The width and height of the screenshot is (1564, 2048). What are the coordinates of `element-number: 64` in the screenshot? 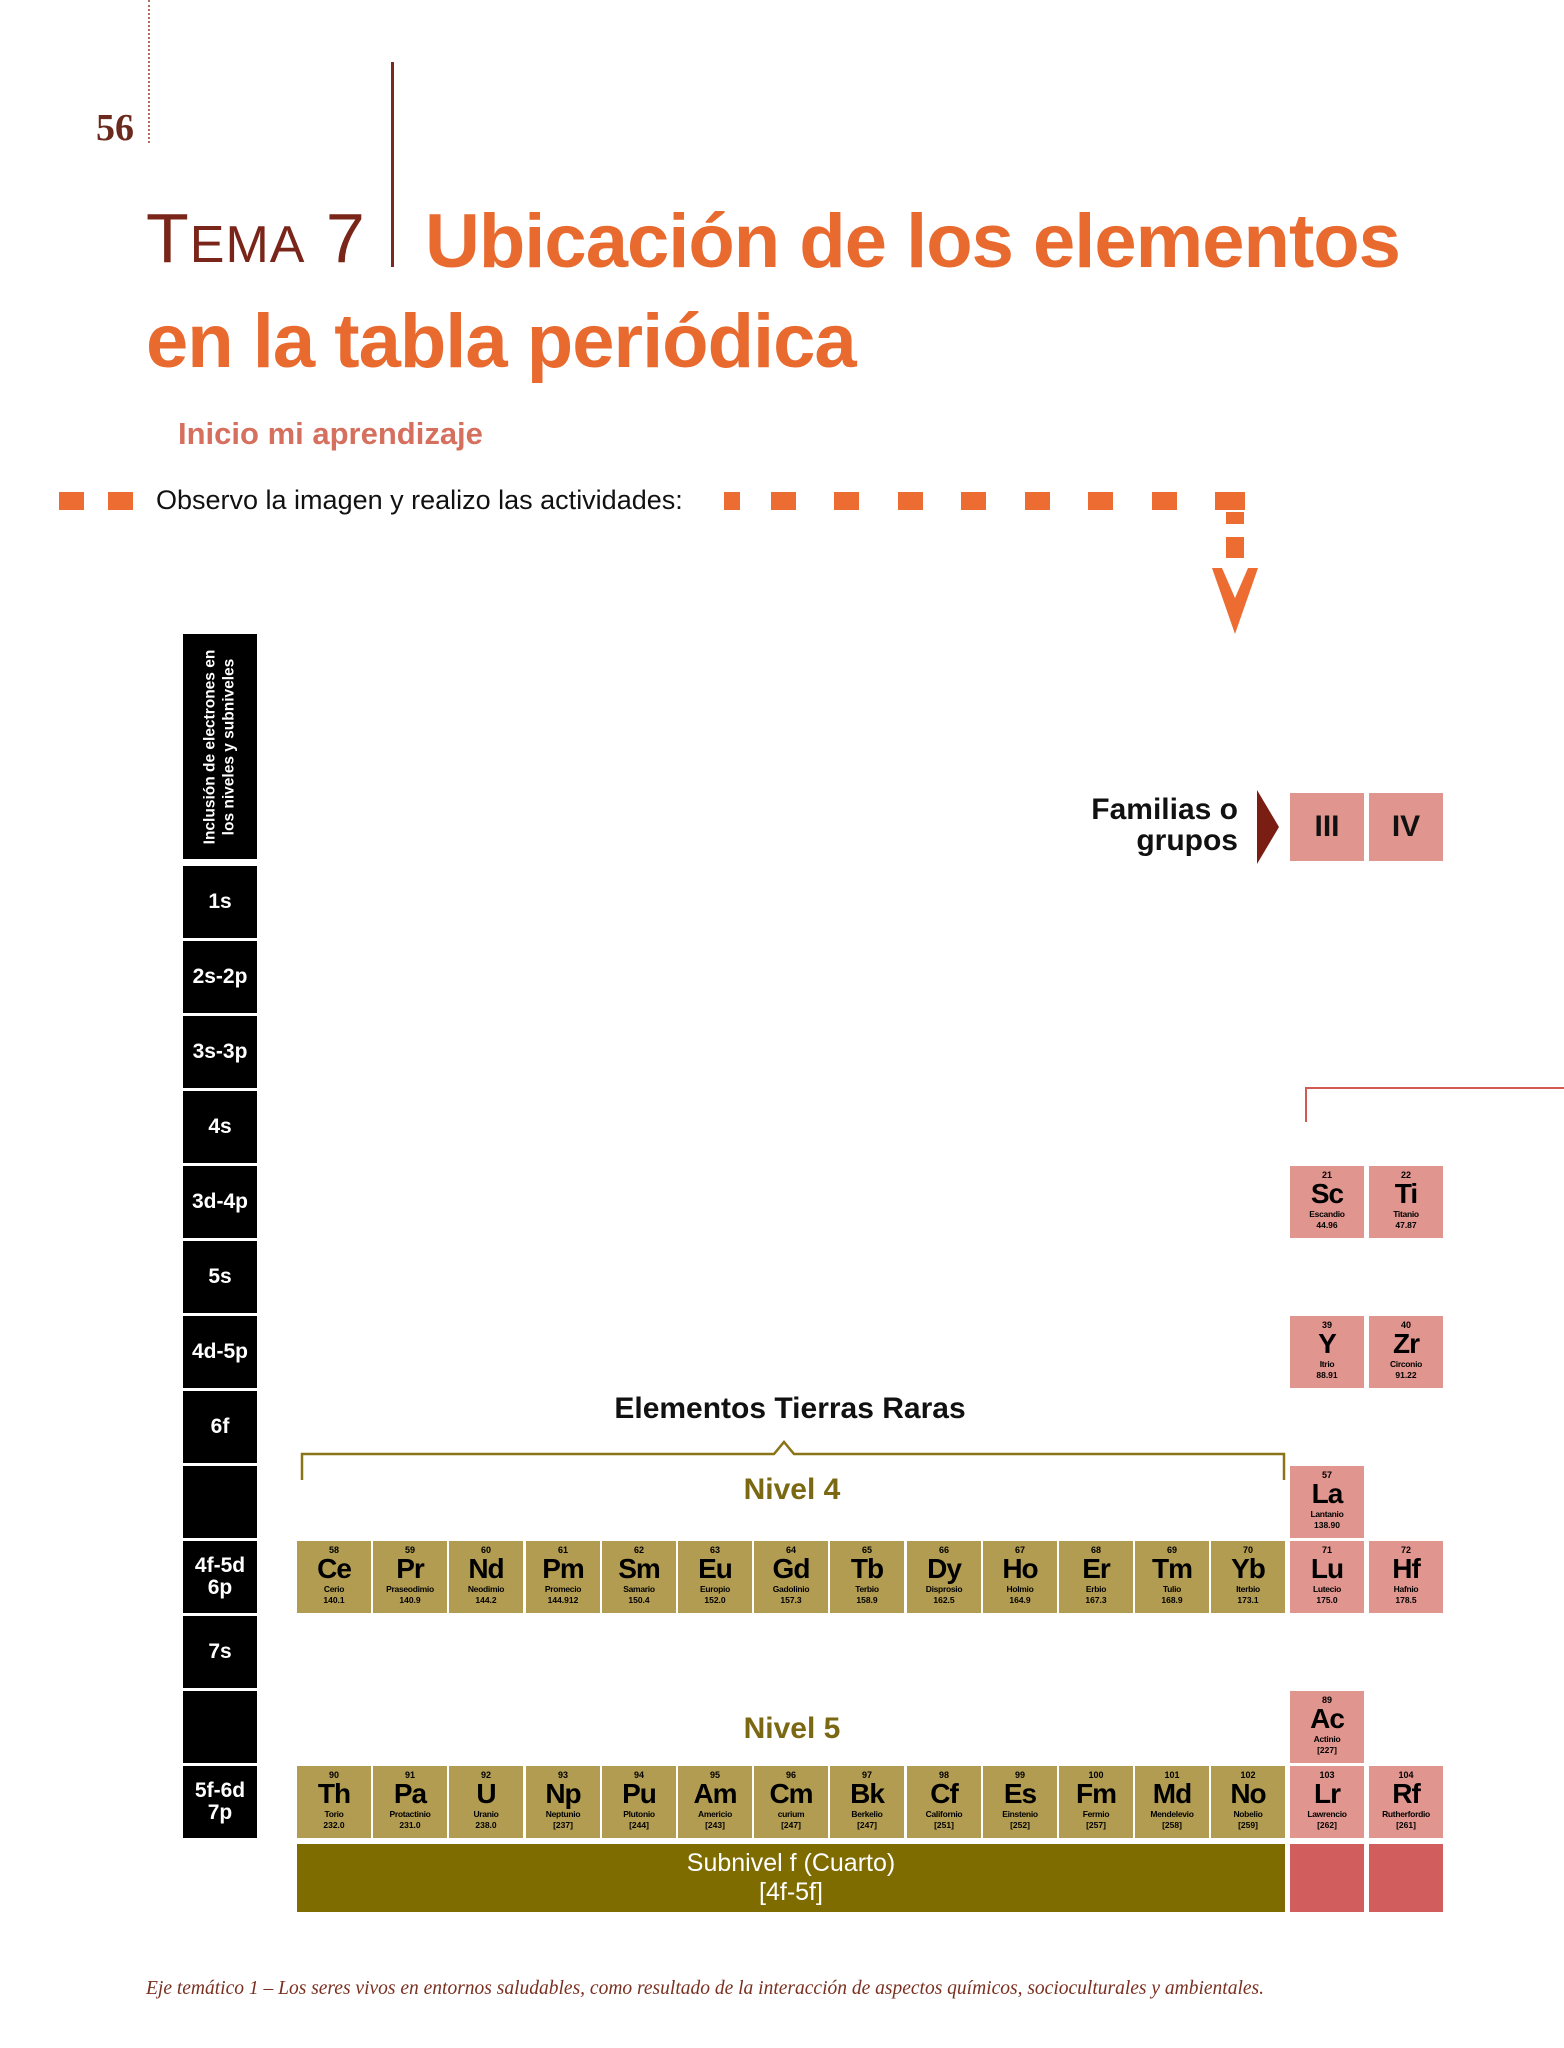 It's located at (790, 1550).